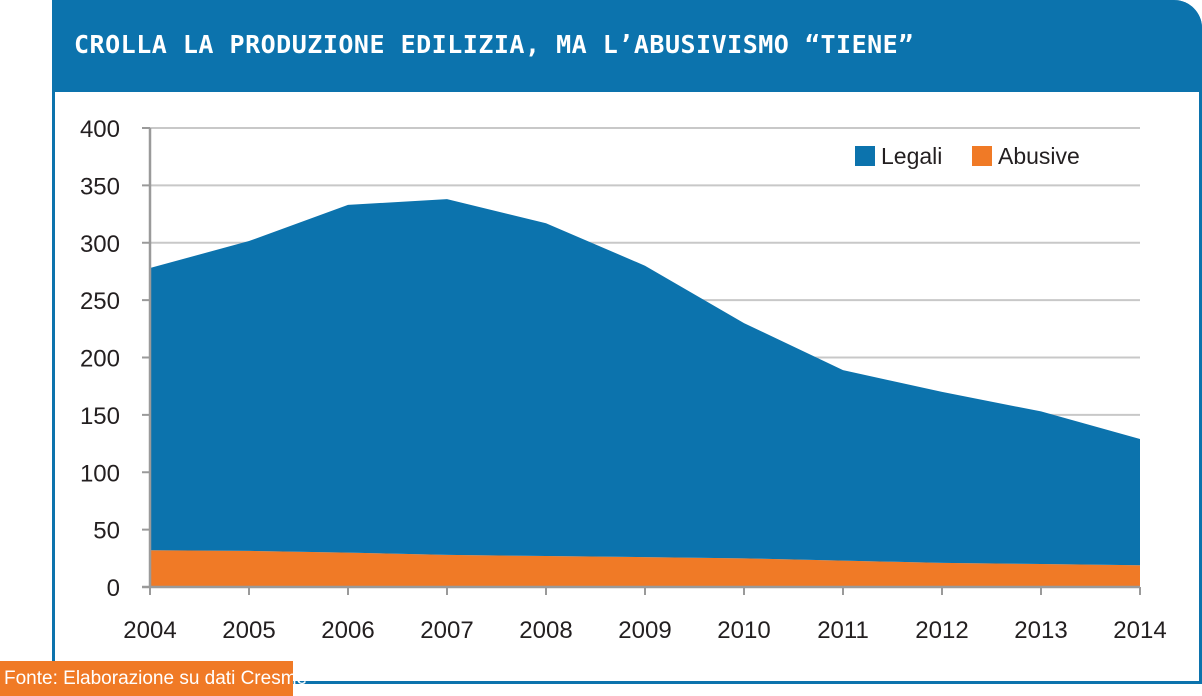 This screenshot has width=1202, height=696. Describe the element at coordinates (100, 186) in the screenshot. I see `y-tick-label-350: 350` at that location.